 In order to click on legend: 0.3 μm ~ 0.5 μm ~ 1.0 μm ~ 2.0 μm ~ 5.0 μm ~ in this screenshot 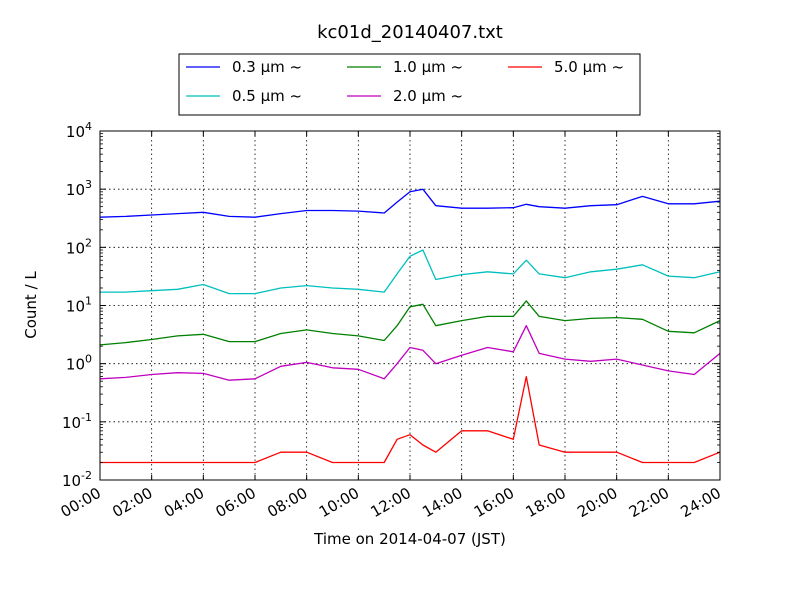, I will do `click(409, 84)`.